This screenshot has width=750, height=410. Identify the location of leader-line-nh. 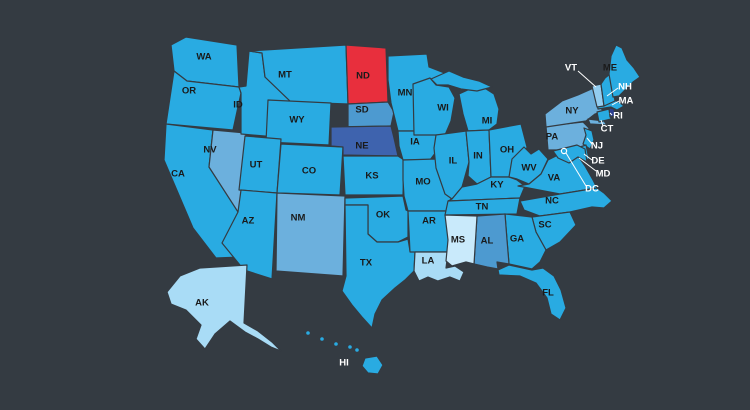
(612, 92).